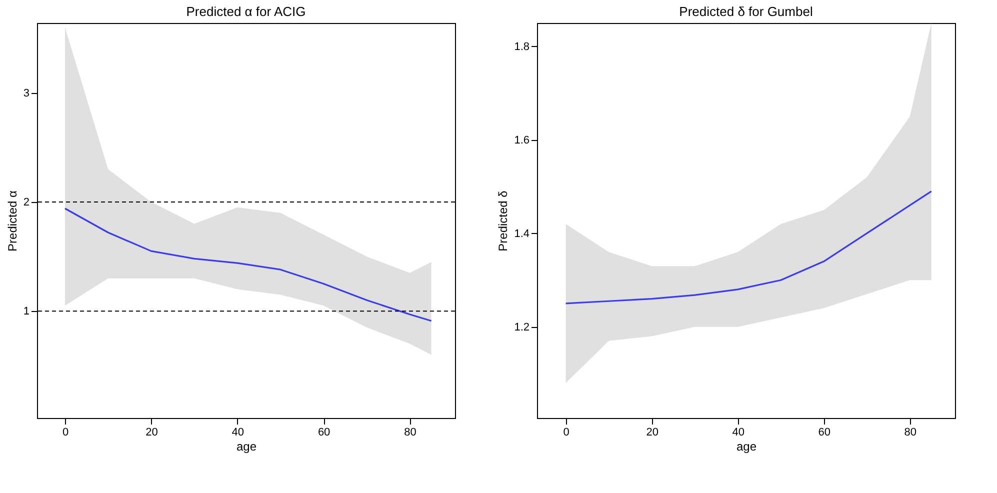 The image size is (997, 493). I want to click on y-tick-label: 3, so click(26, 93).